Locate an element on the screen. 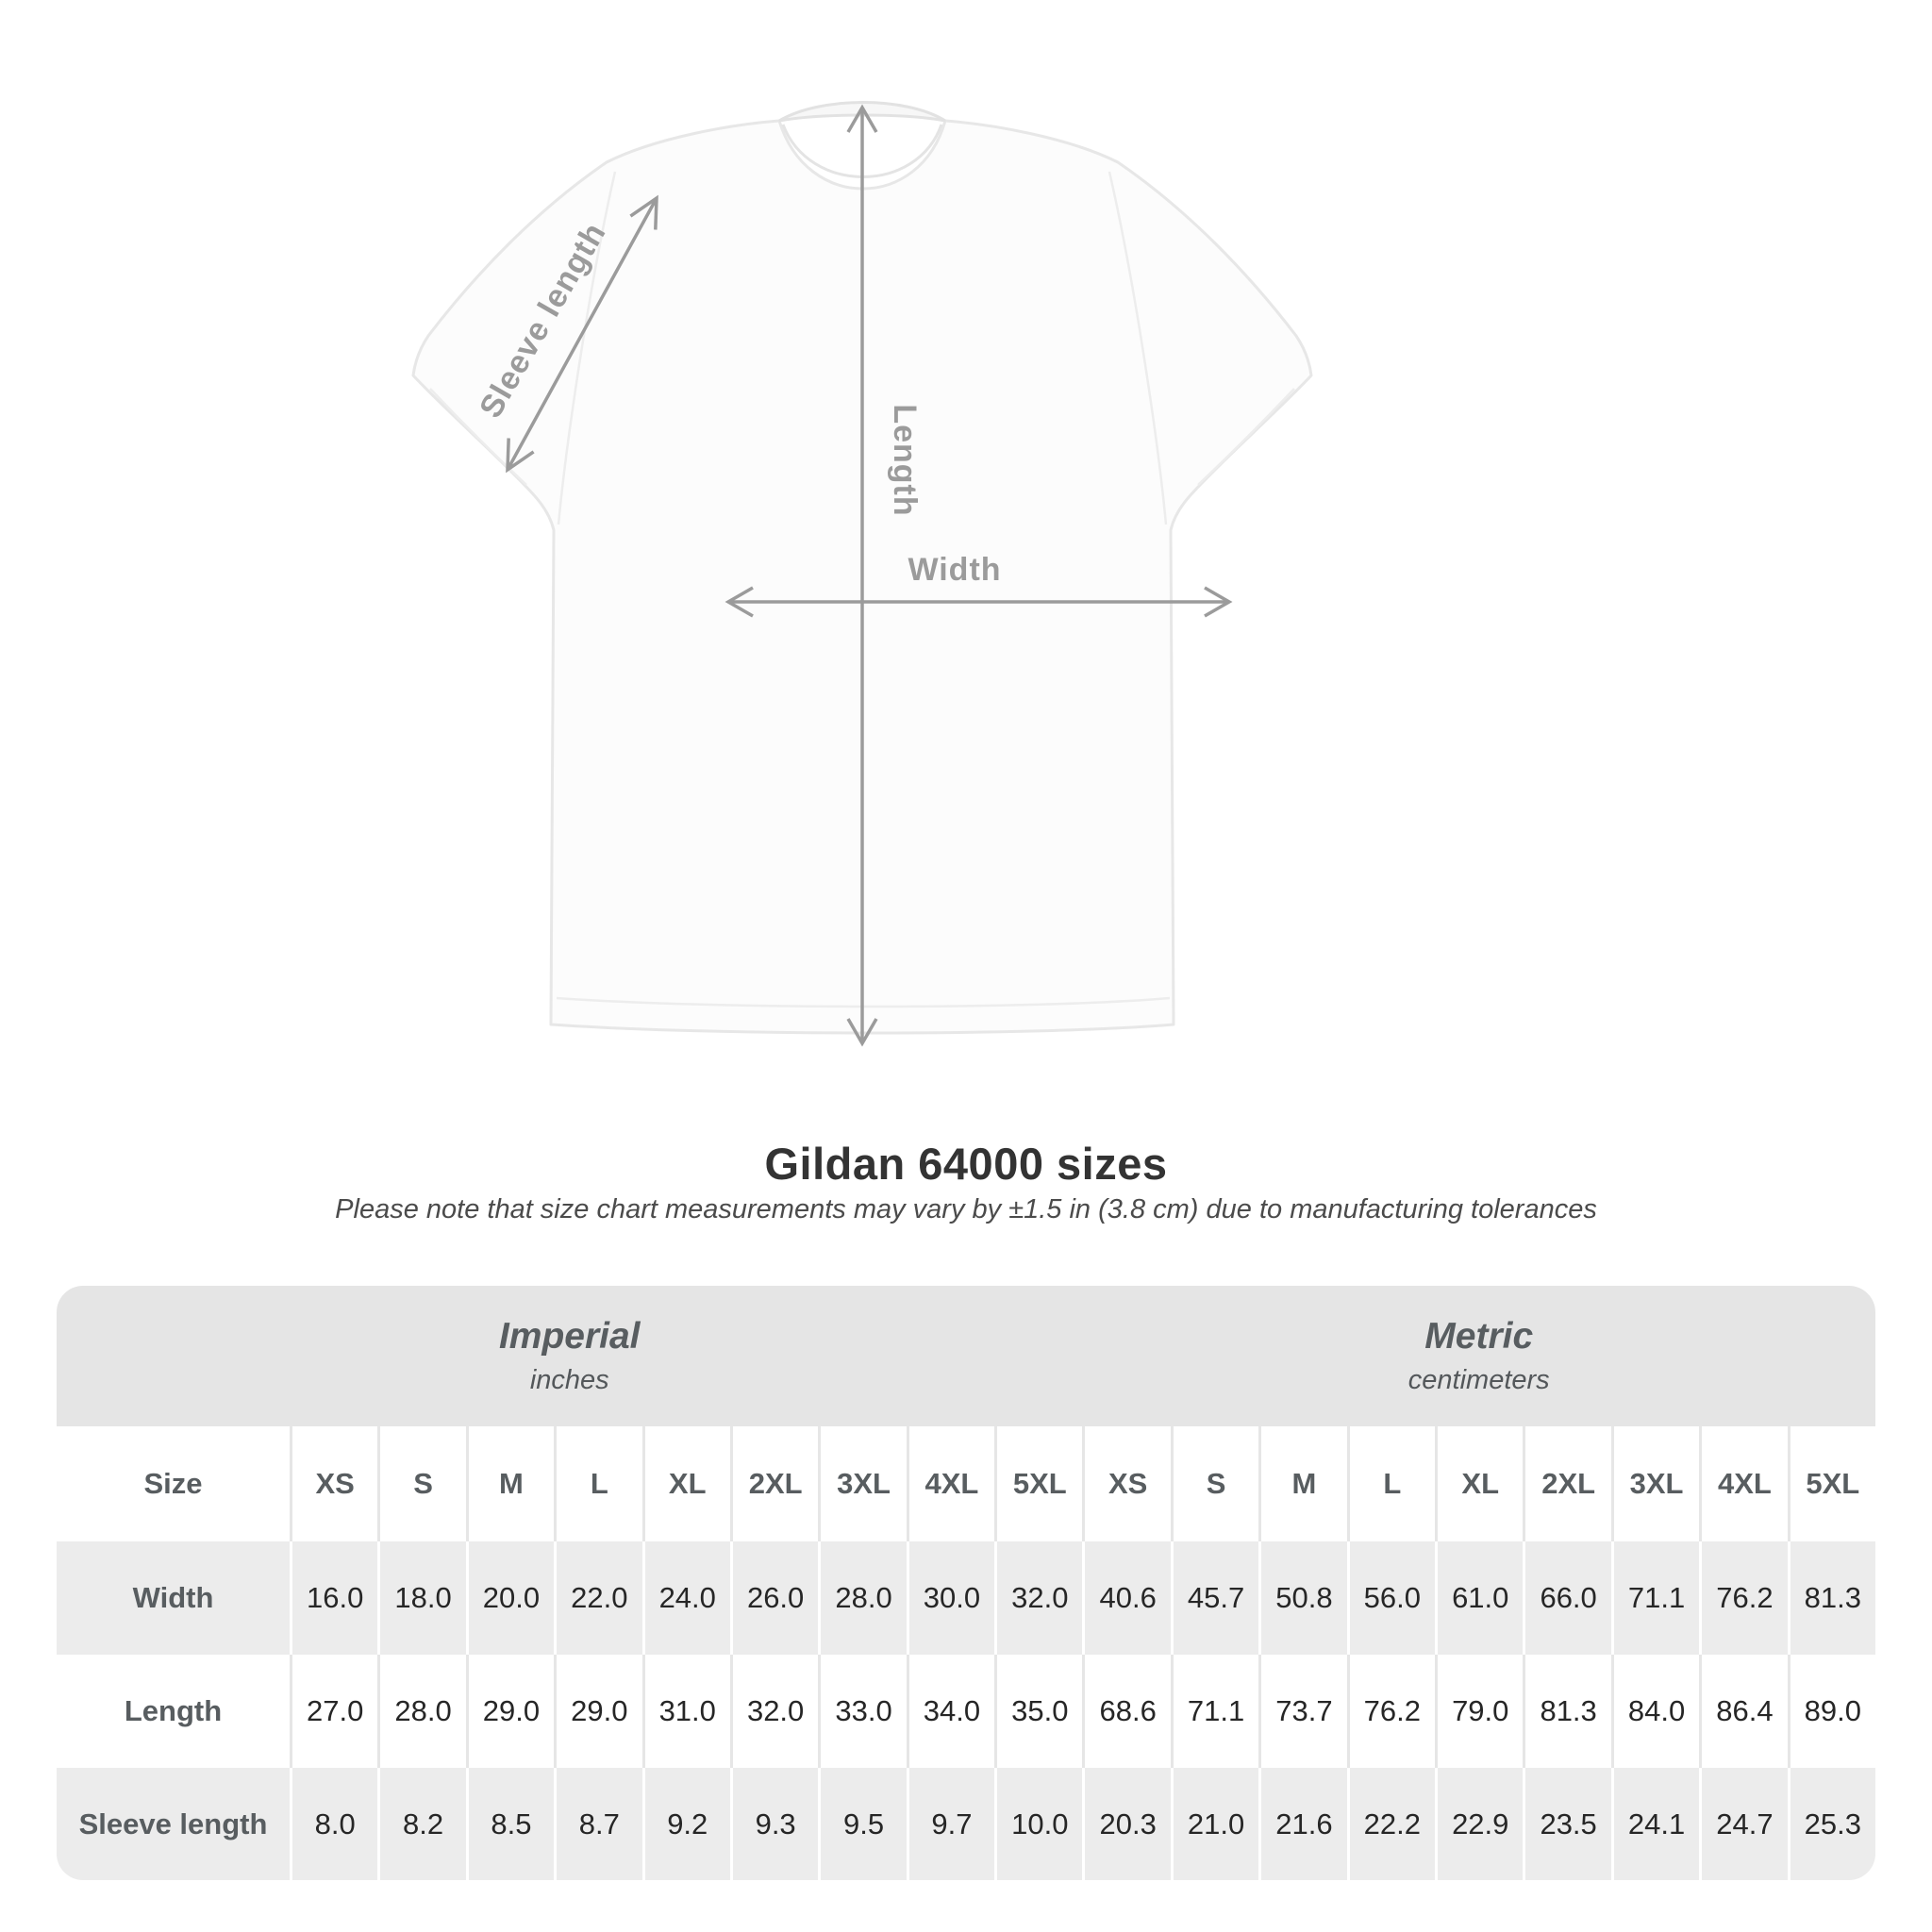  size-col-metric-2xl: 2XL is located at coordinates (1567, 1483).